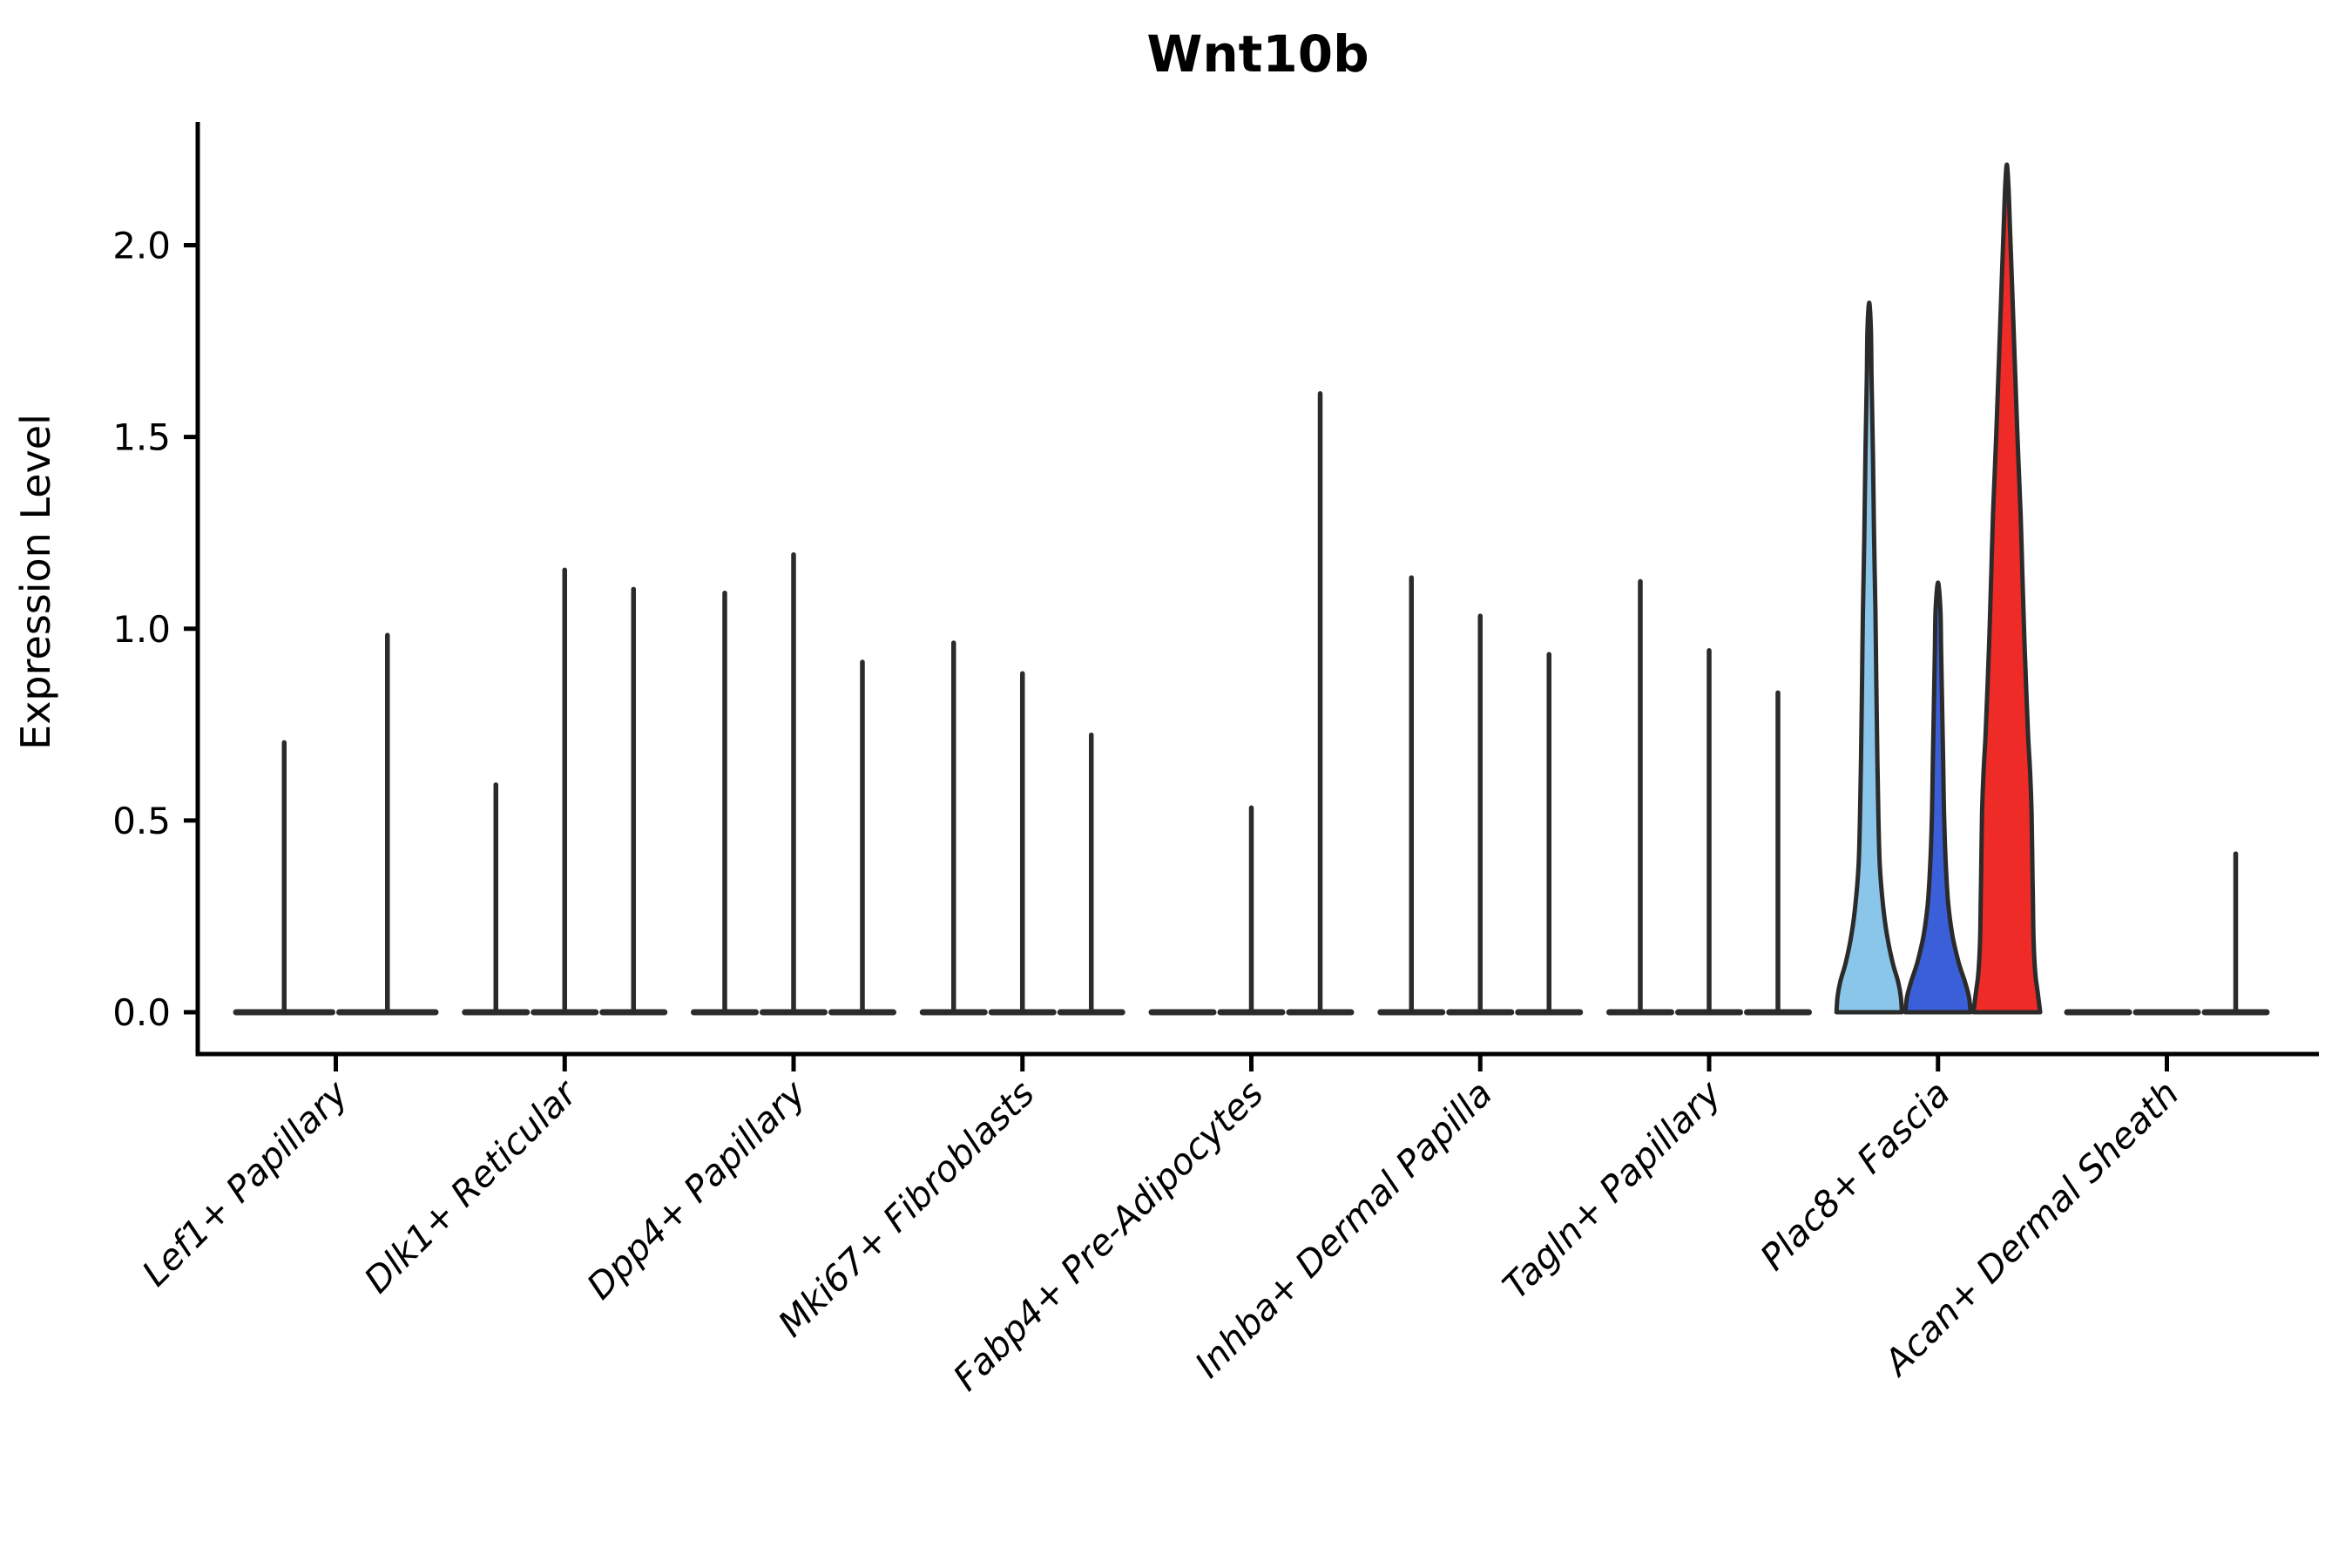  What do you see at coordinates (141, 437) in the screenshot?
I see `y-tick-label: 1.5` at bounding box center [141, 437].